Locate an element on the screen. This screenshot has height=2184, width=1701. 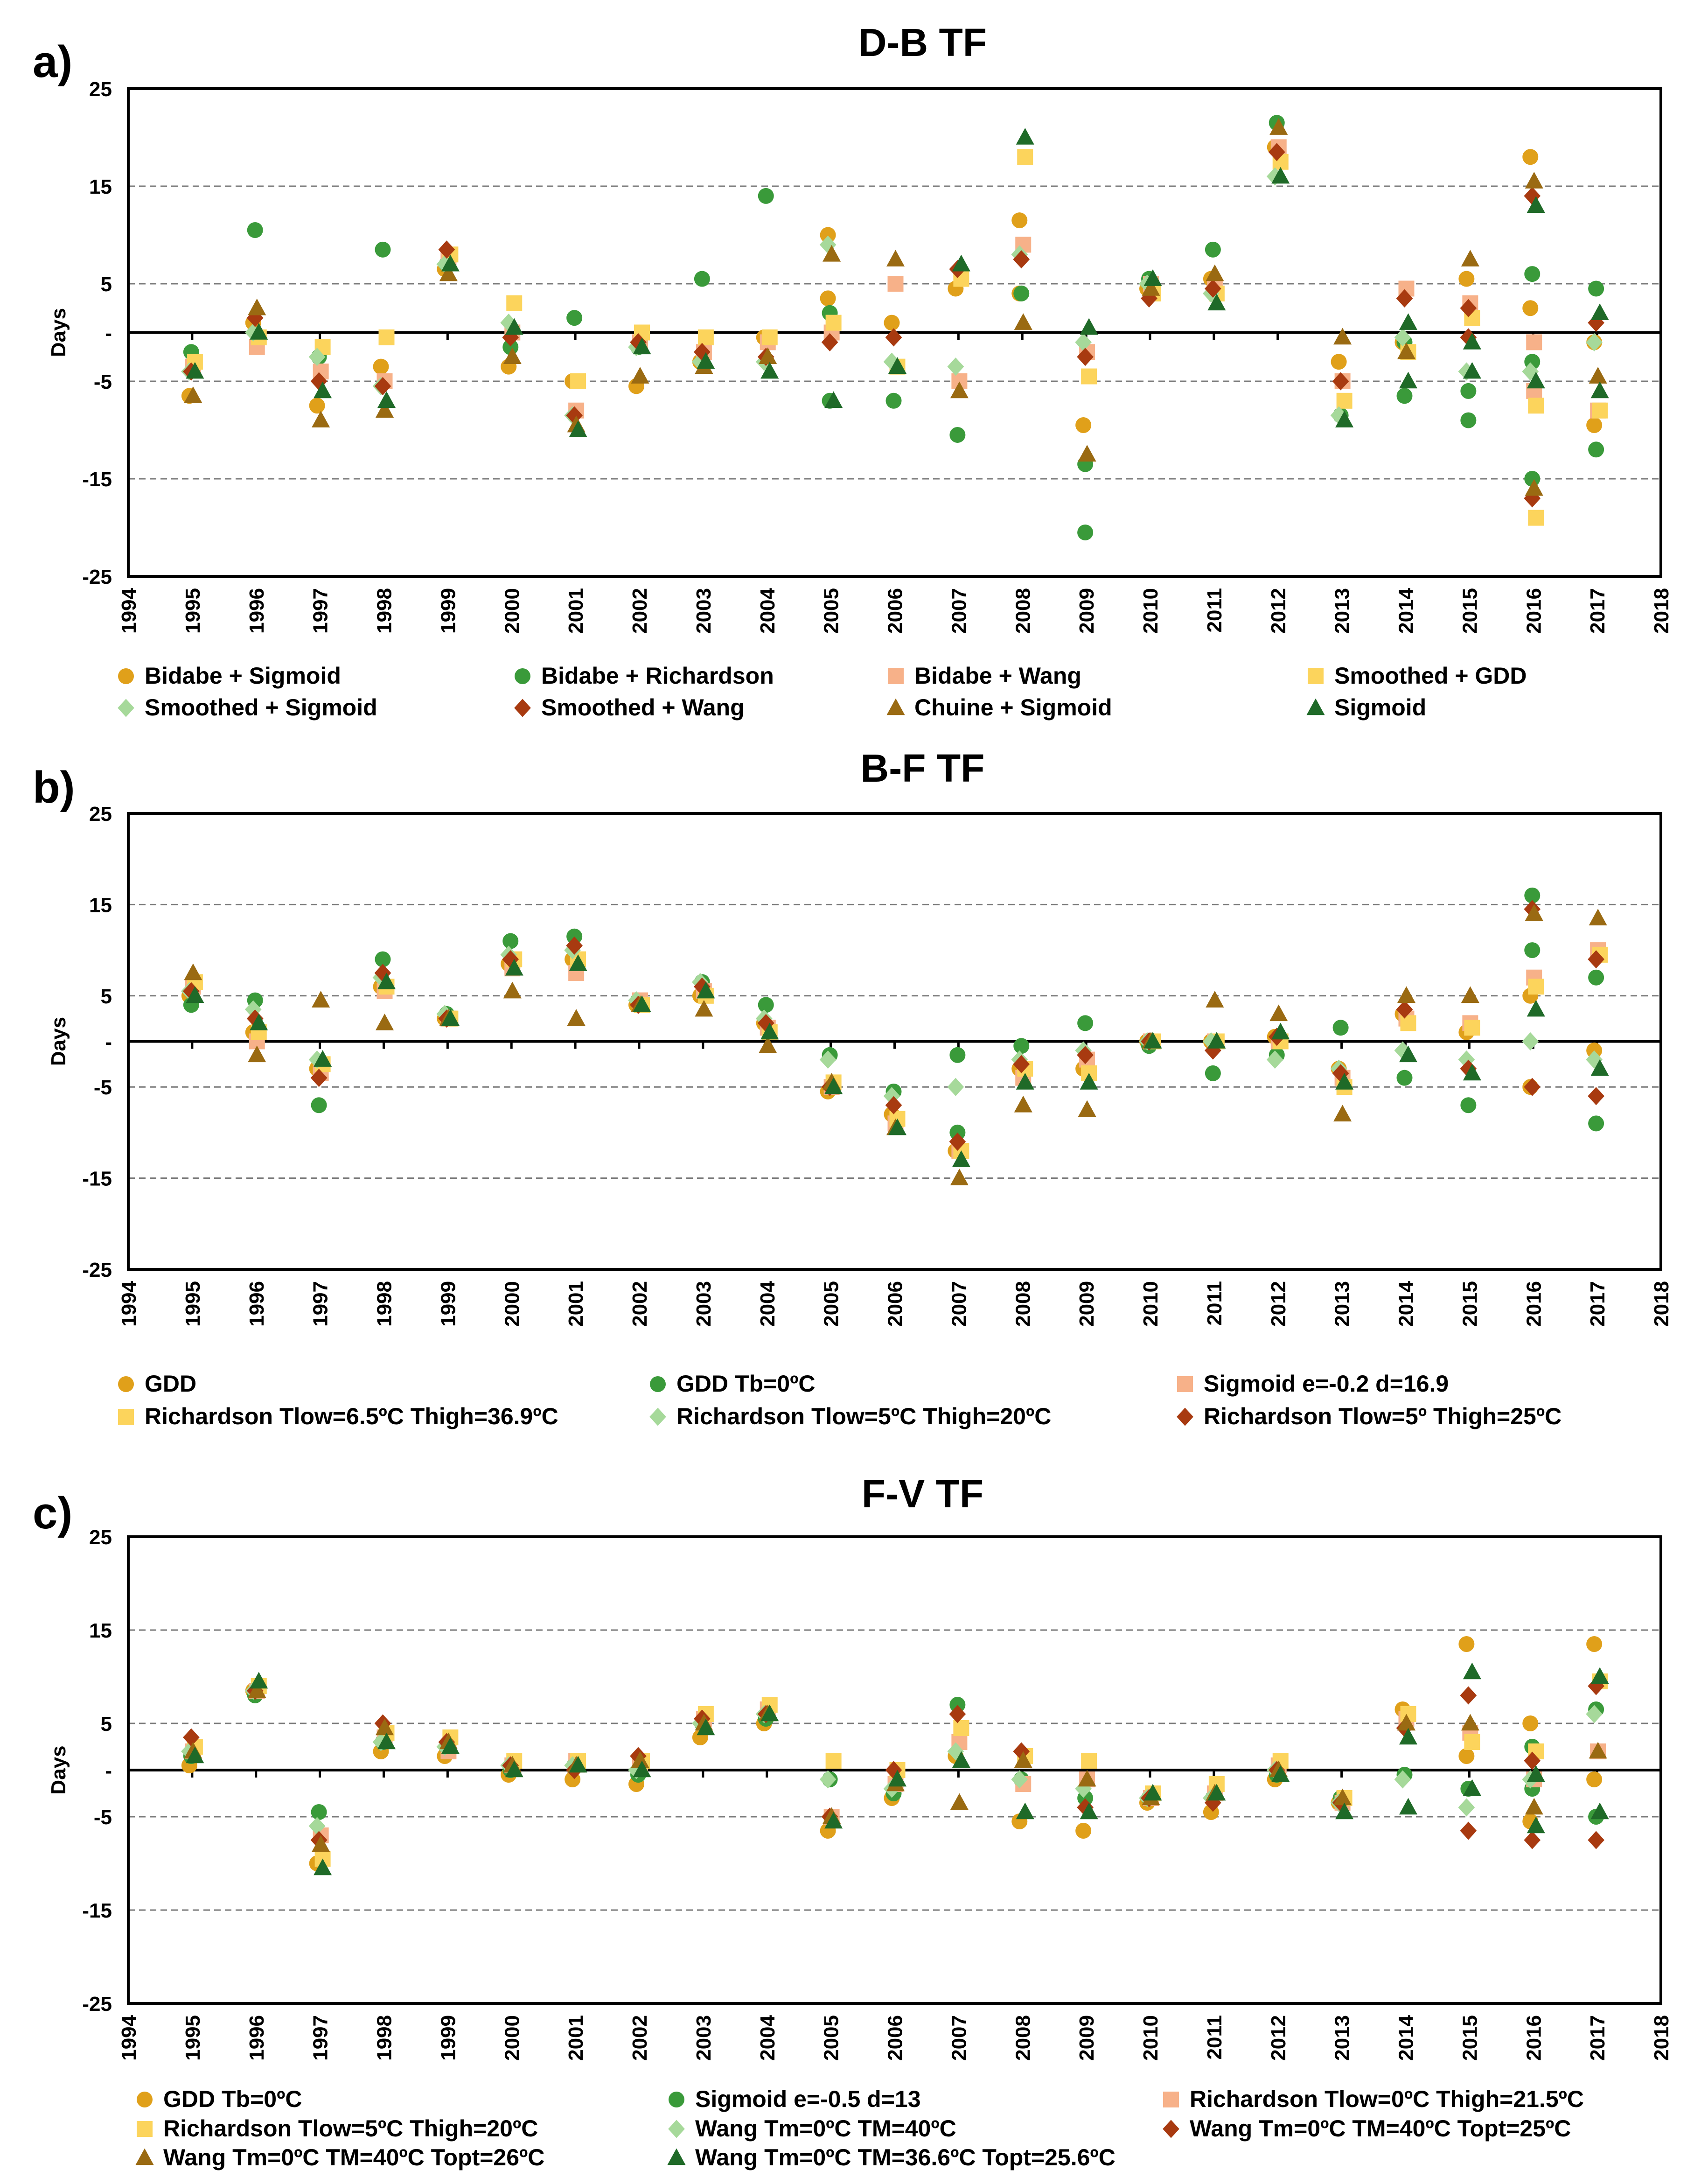
legend-label: Richardson Tlow=6.5ºC Thigh=36.9ºC is located at coordinates (351, 1416).